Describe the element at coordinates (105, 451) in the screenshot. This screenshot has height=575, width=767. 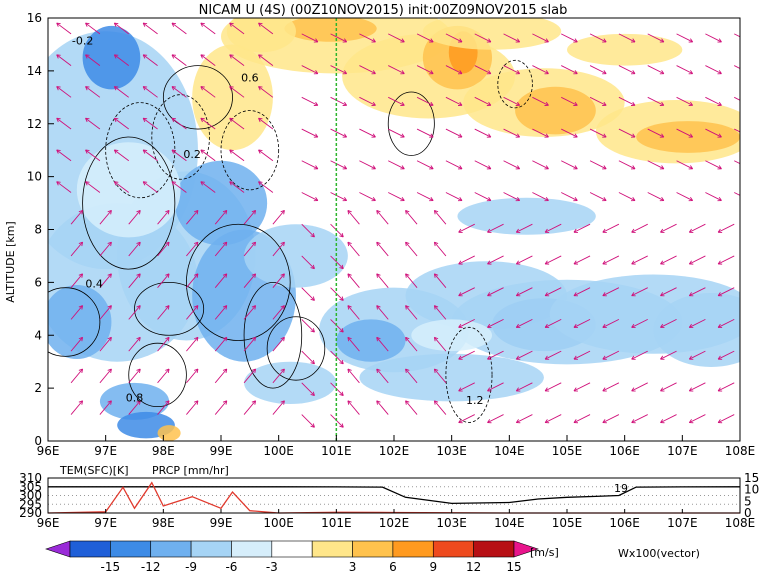
I see `x-tick-label: 97E` at that location.